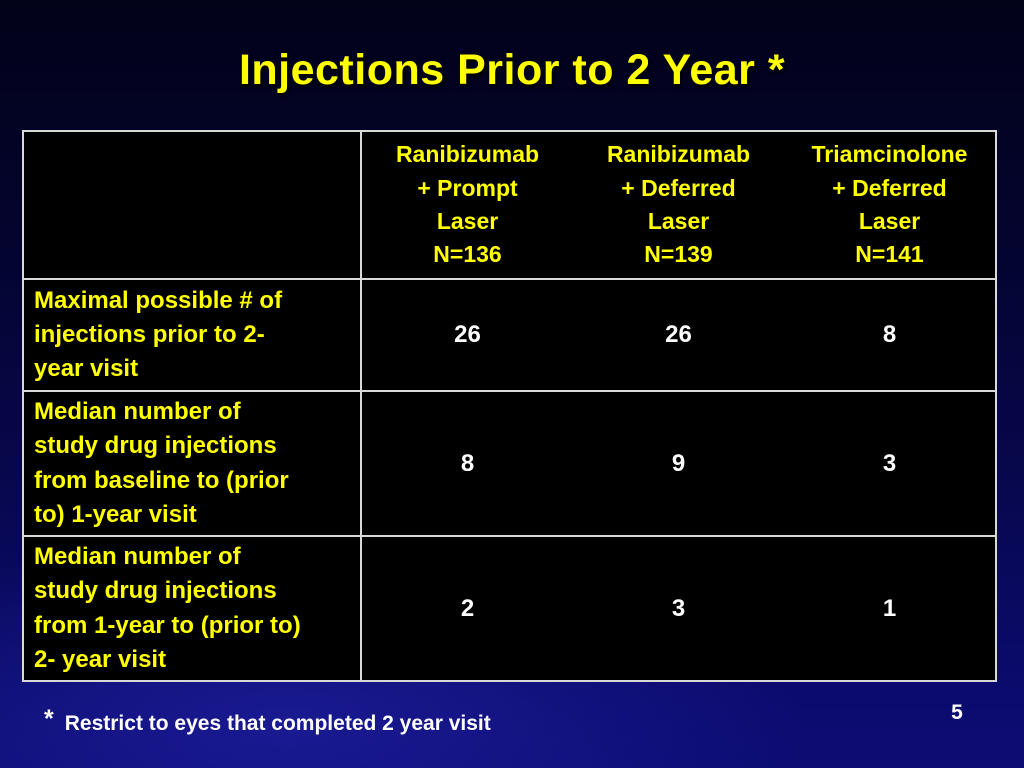  I want to click on value-cell: 2, so click(467, 607).